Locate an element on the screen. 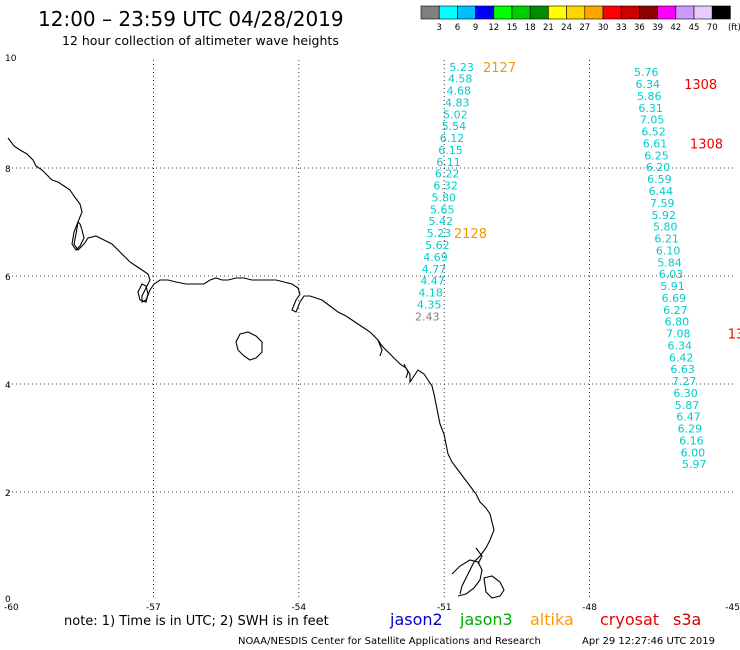 The width and height of the screenshot is (740, 650). legend-label: 45 is located at coordinates (694, 28).